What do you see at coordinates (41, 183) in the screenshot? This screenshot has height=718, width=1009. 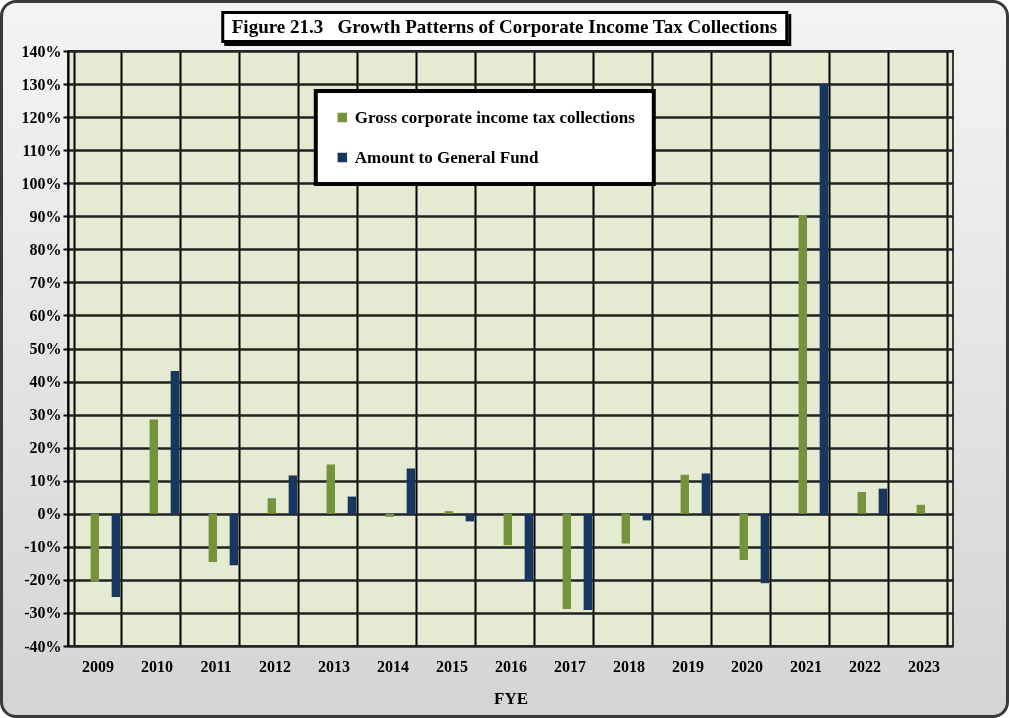 I see `y-tick-label: 100%` at bounding box center [41, 183].